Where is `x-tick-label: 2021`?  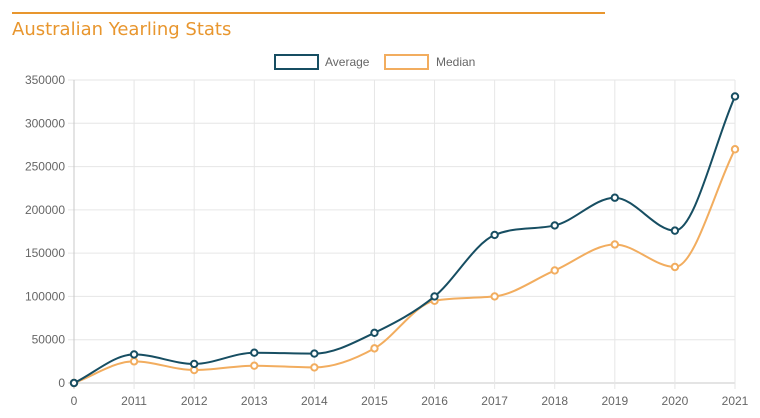
x-tick-label: 2021 is located at coordinates (735, 401).